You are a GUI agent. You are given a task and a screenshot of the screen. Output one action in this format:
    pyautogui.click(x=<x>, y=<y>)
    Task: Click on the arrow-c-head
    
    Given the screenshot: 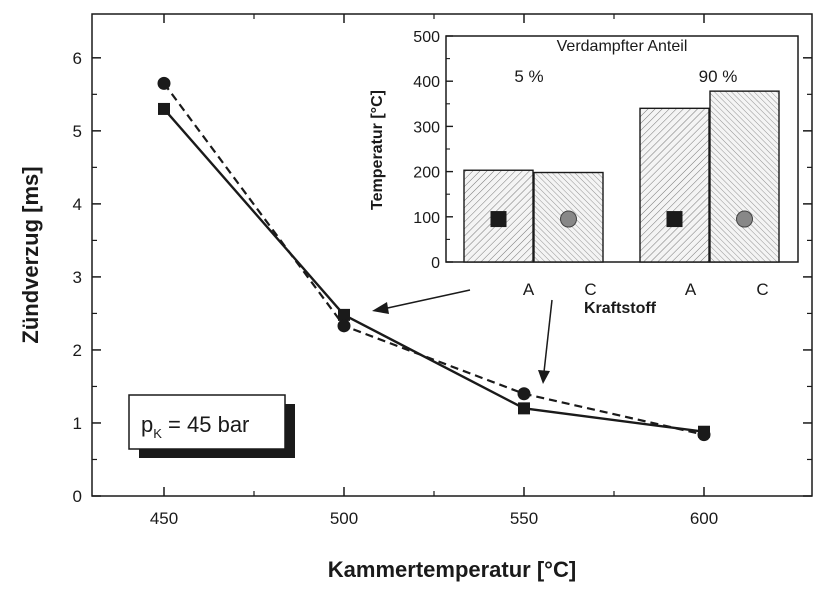 What is the action you would take?
    pyautogui.click(x=544, y=377)
    